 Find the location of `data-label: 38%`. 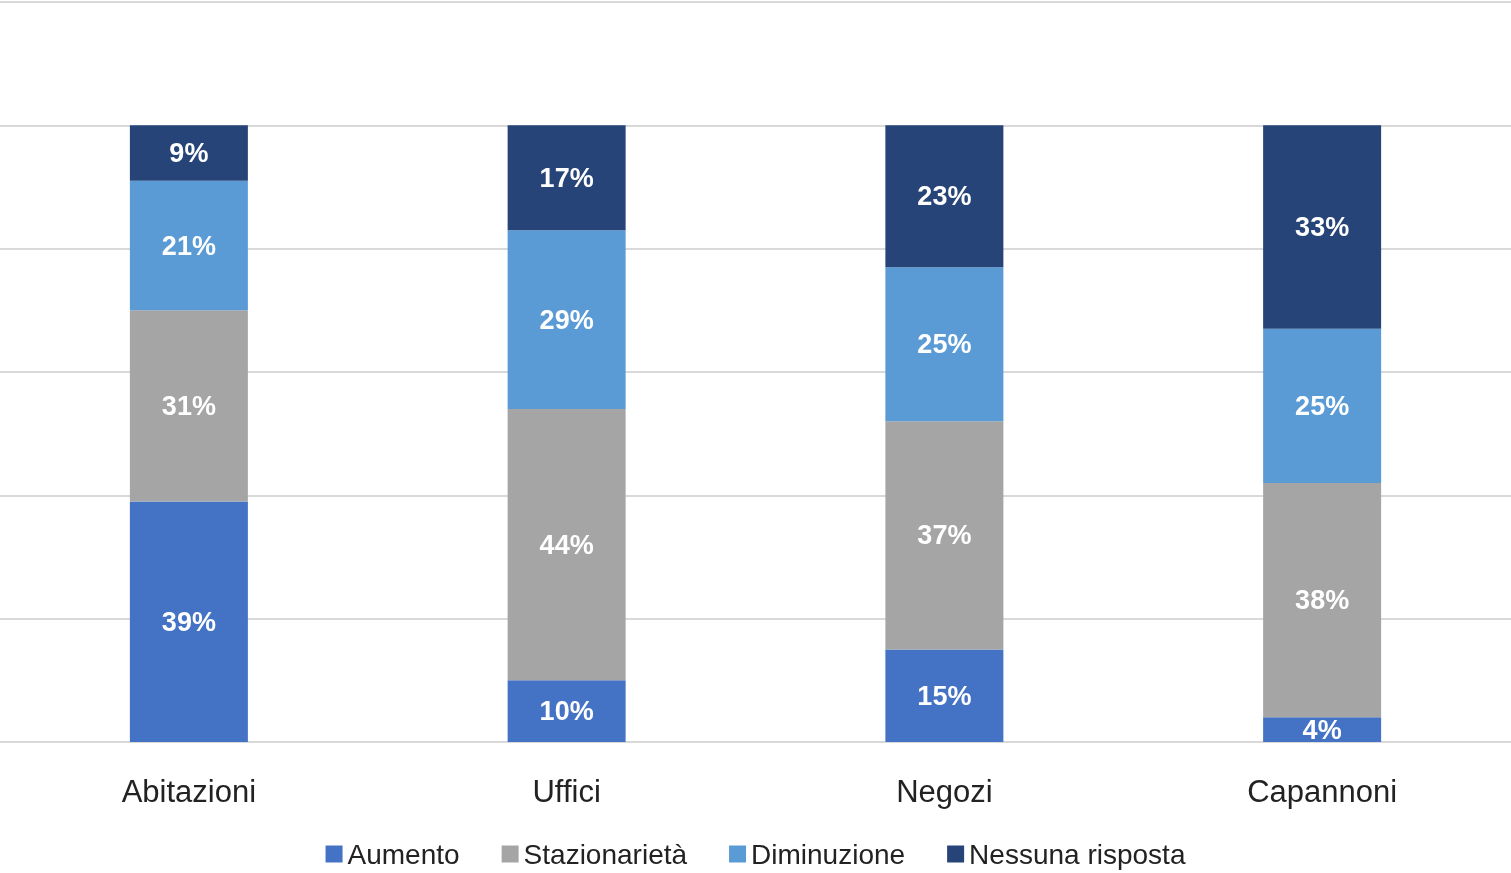

data-label: 38% is located at coordinates (1322, 600).